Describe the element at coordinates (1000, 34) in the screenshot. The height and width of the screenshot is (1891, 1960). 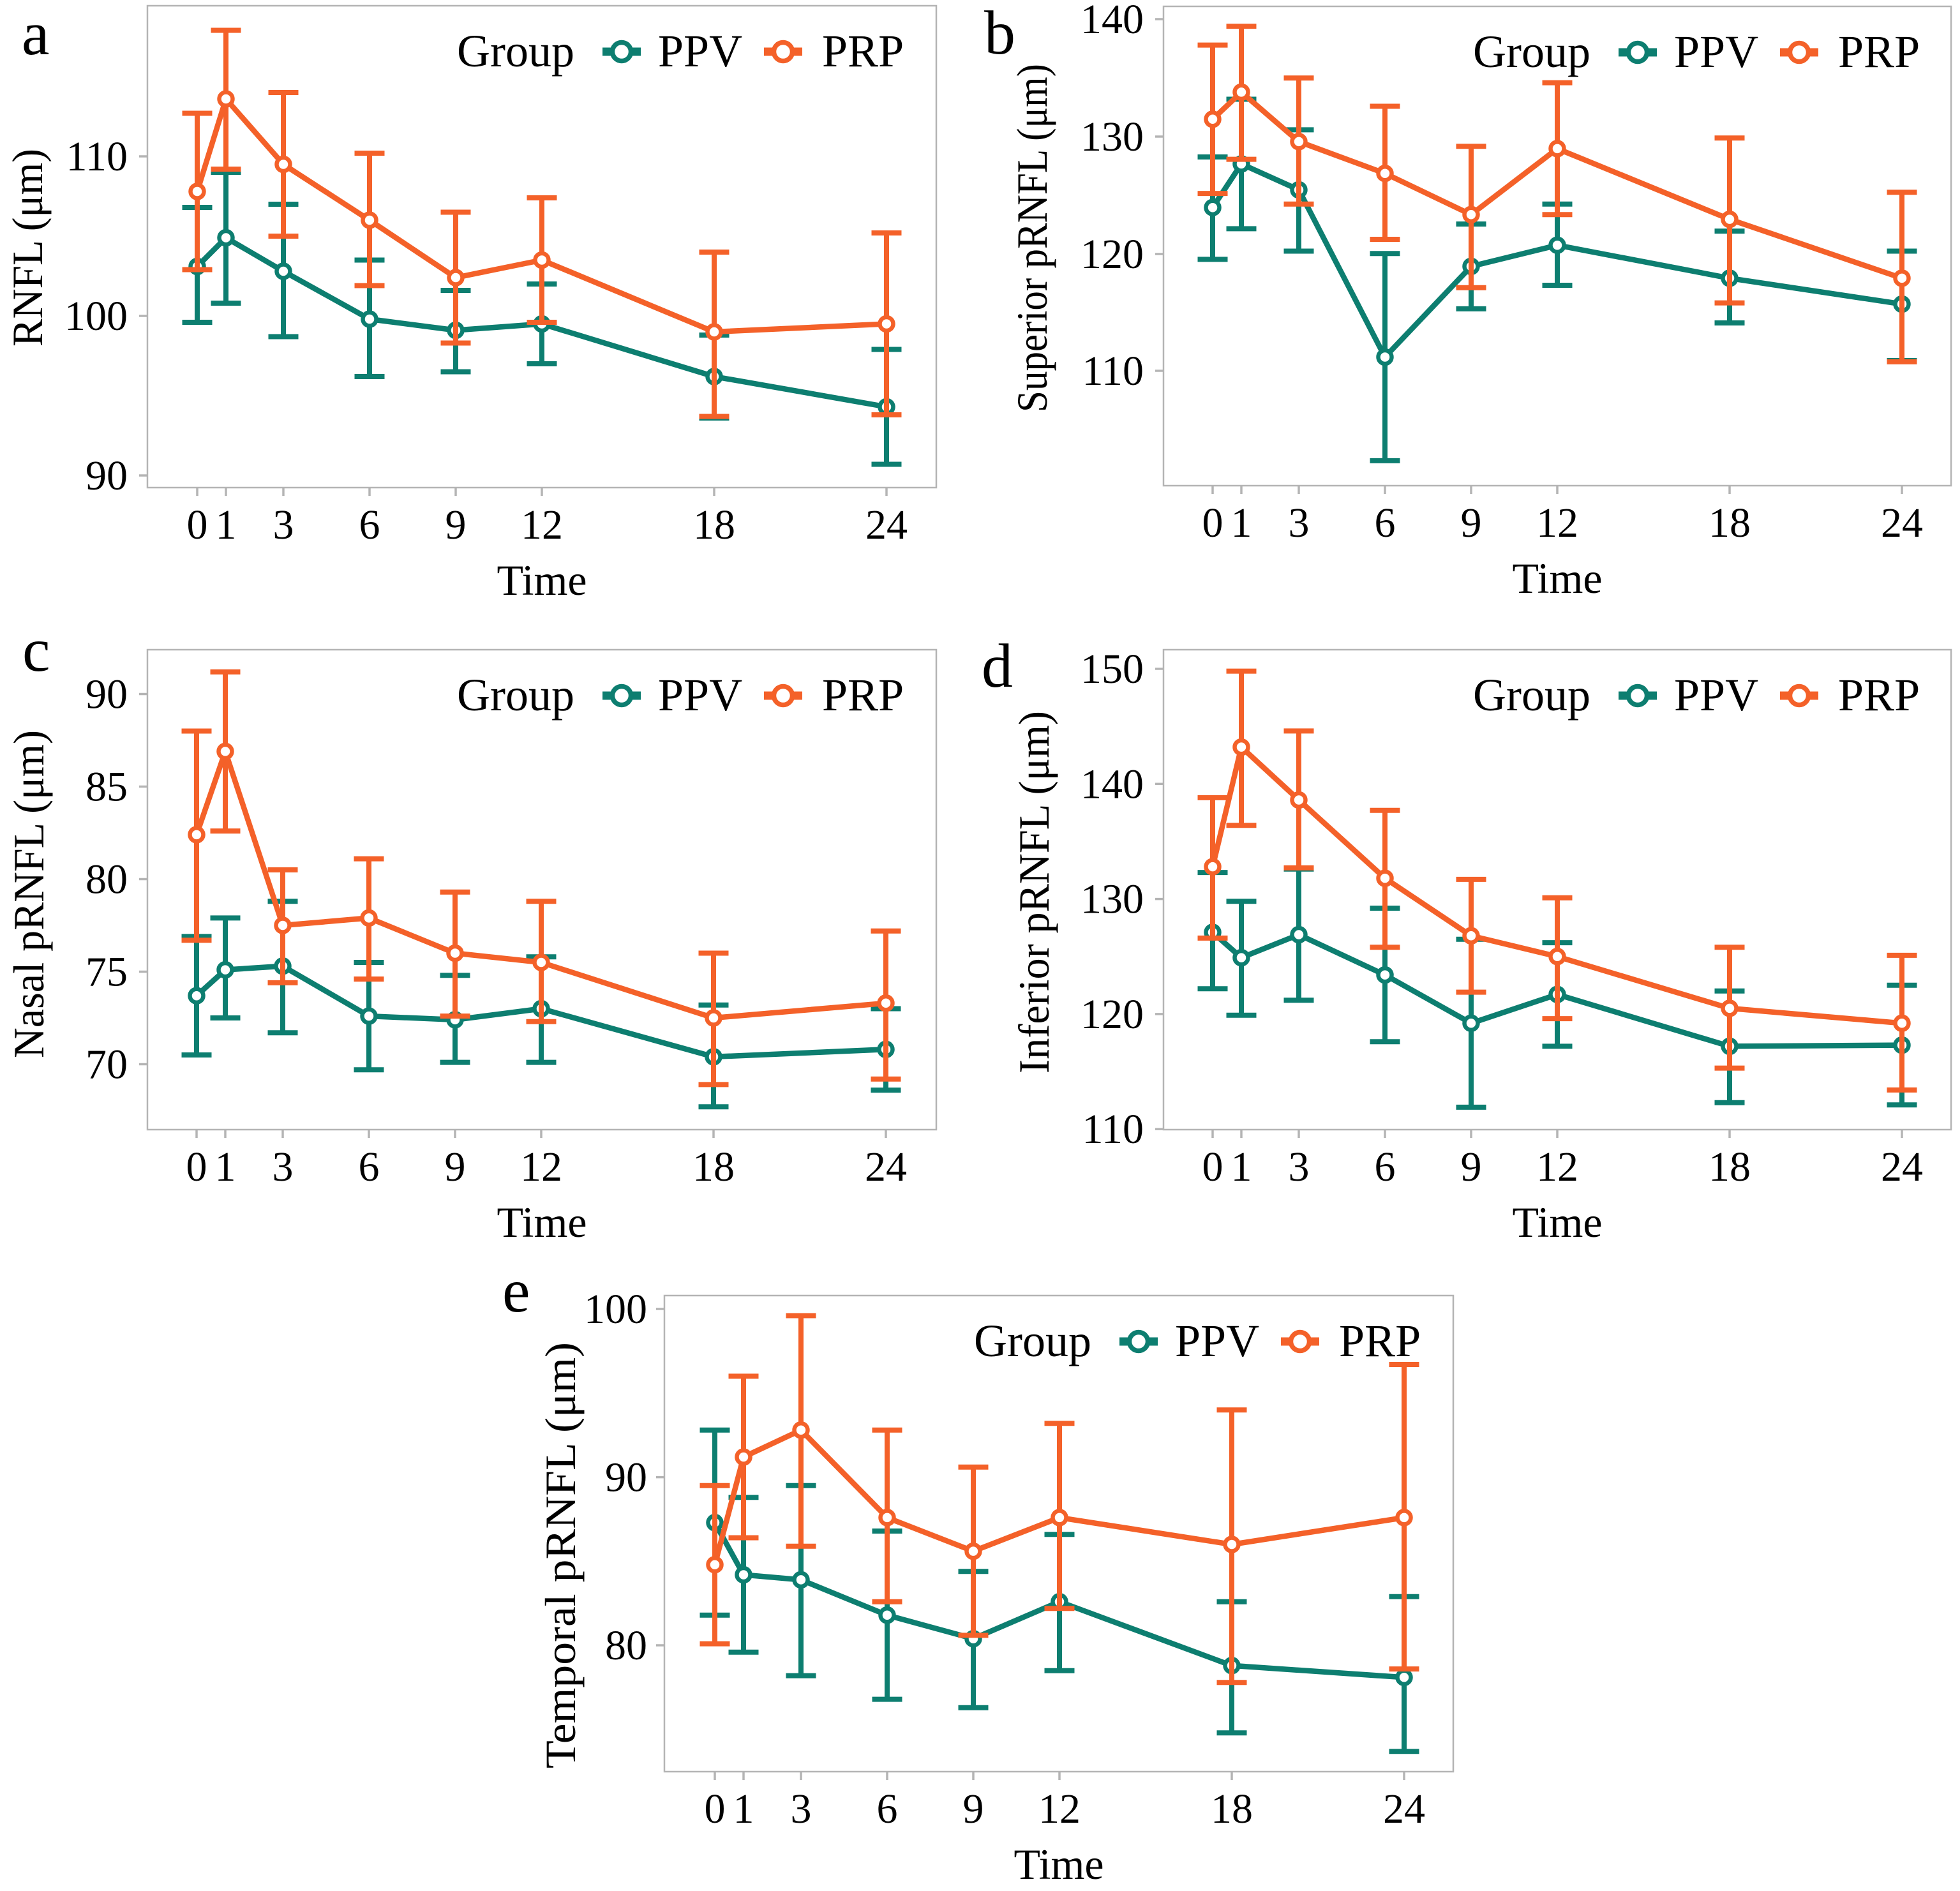
I see `svg-text: b` at that location.